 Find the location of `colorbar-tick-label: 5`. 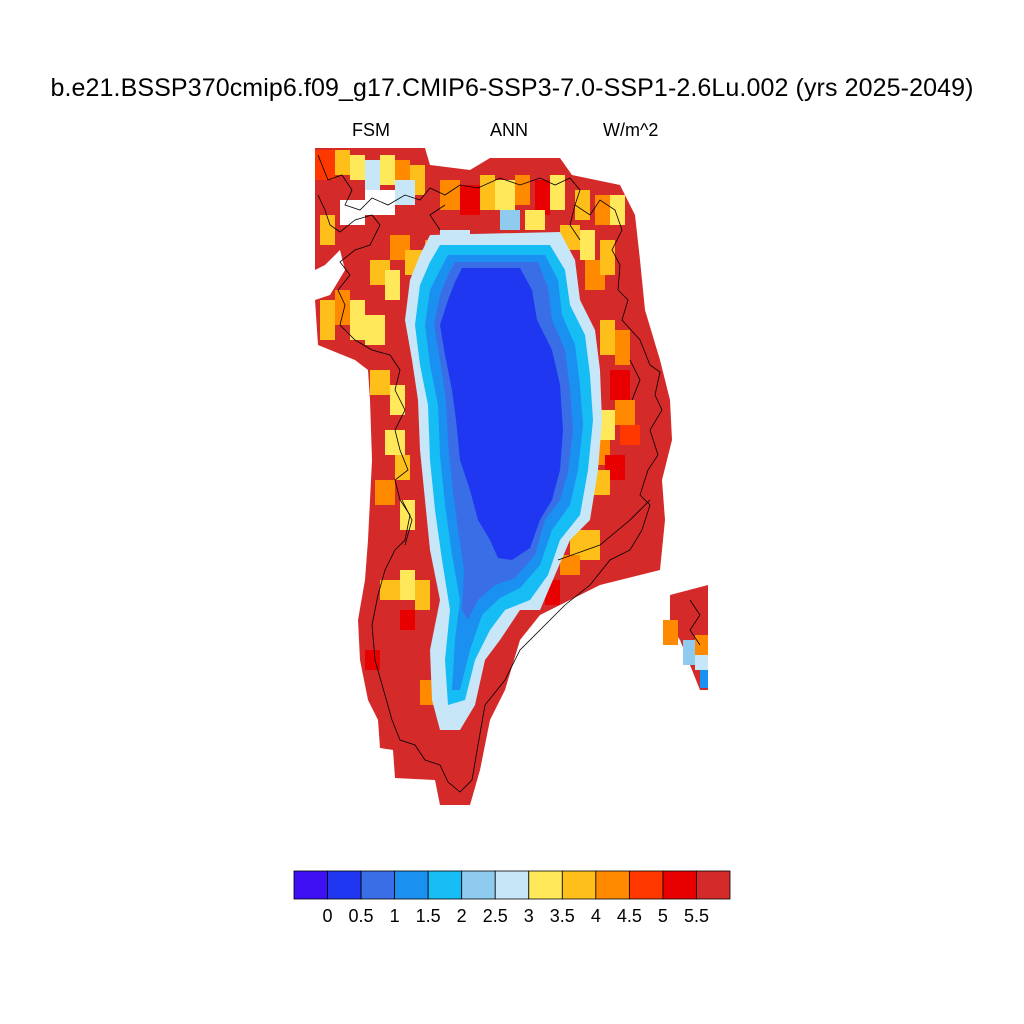

colorbar-tick-label: 5 is located at coordinates (662, 916).